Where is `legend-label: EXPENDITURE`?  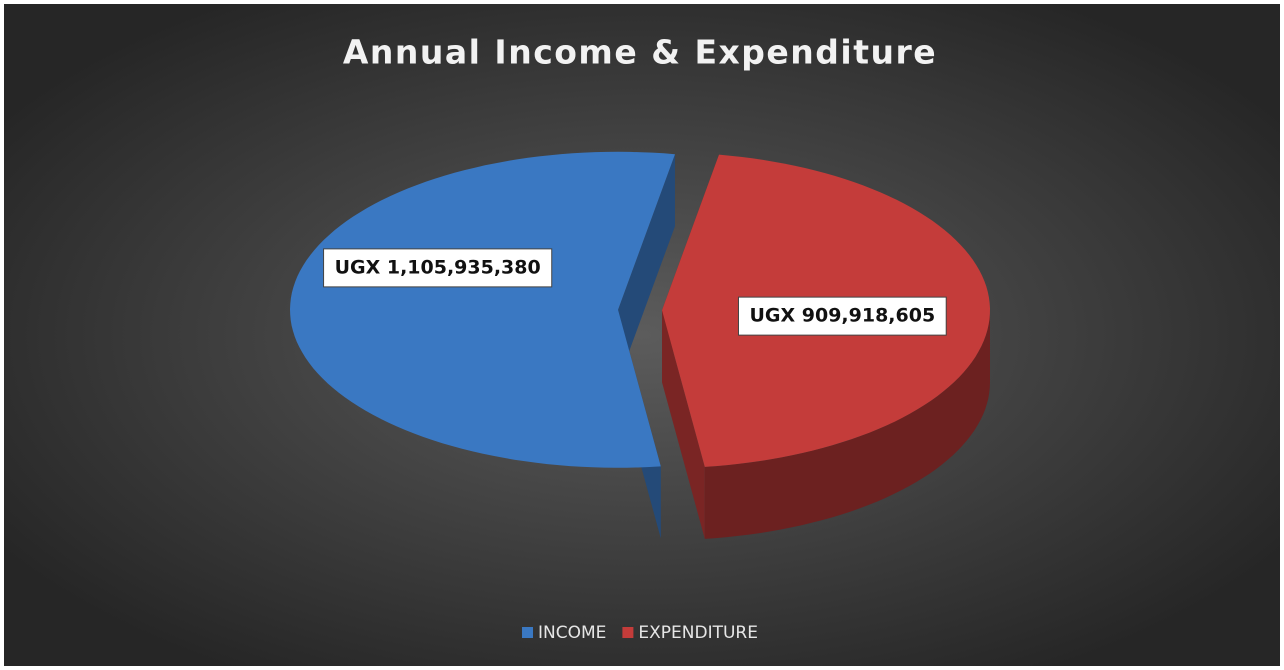 legend-label: EXPENDITURE is located at coordinates (698, 633).